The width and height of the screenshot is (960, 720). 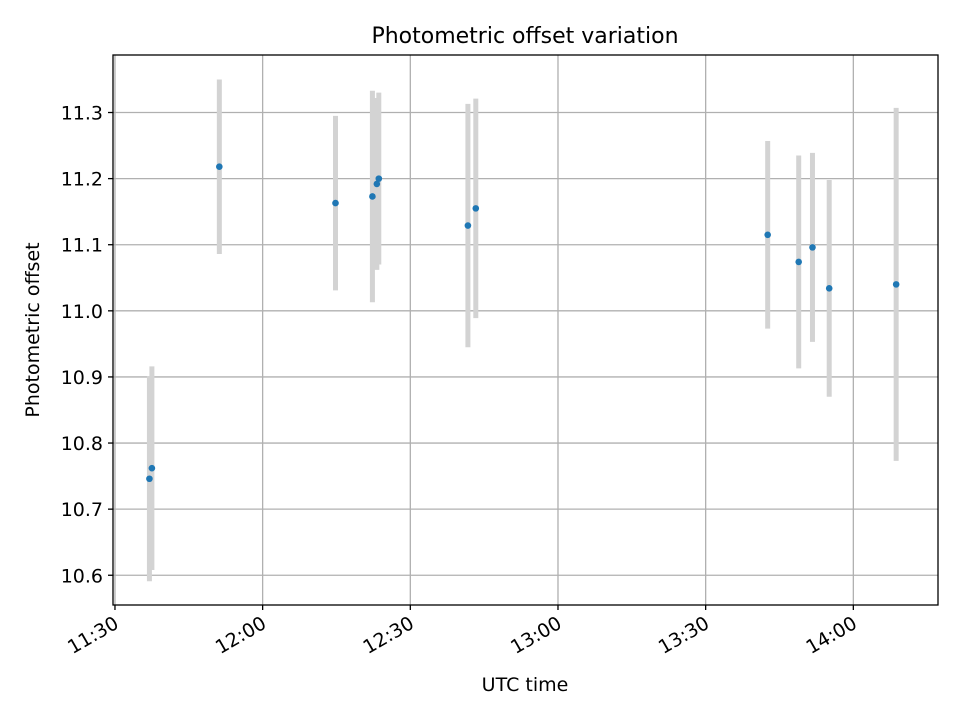 I want to click on y-tick-label: 11.0, so click(x=82, y=312).